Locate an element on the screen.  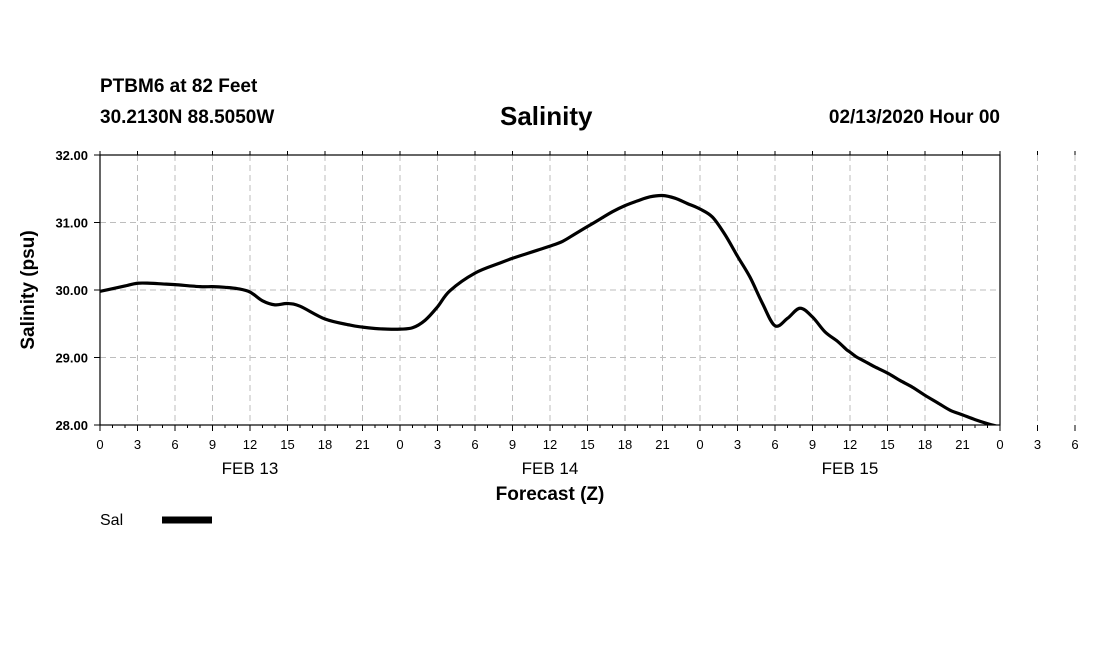
y-tick-label: 32.00 is located at coordinates (71, 155).